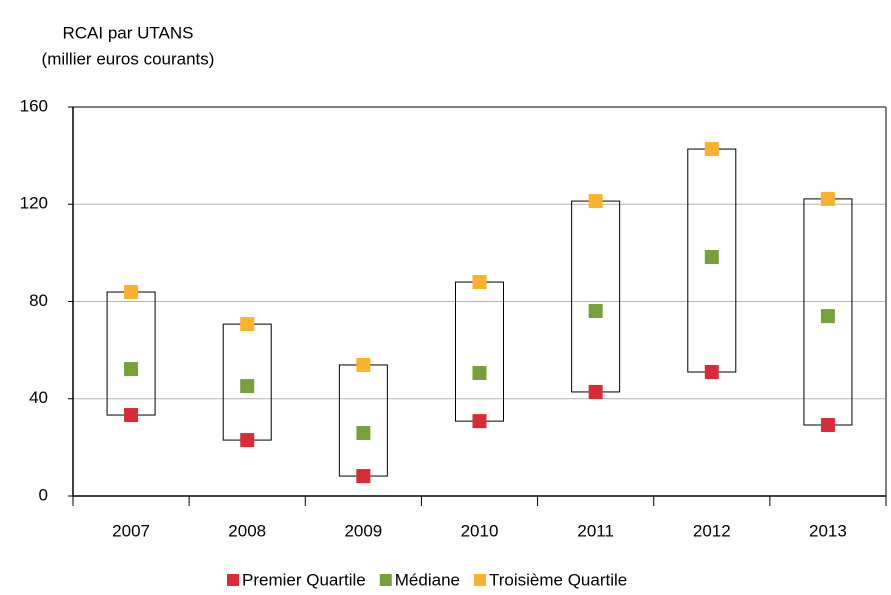 This screenshot has width=891, height=595. I want to click on legend-label: Premier Quartile, so click(304, 579).